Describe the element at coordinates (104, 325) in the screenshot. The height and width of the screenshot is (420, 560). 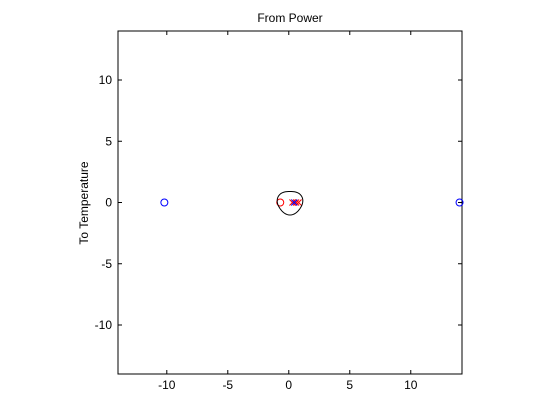
I see `y-tick-label: -10` at that location.